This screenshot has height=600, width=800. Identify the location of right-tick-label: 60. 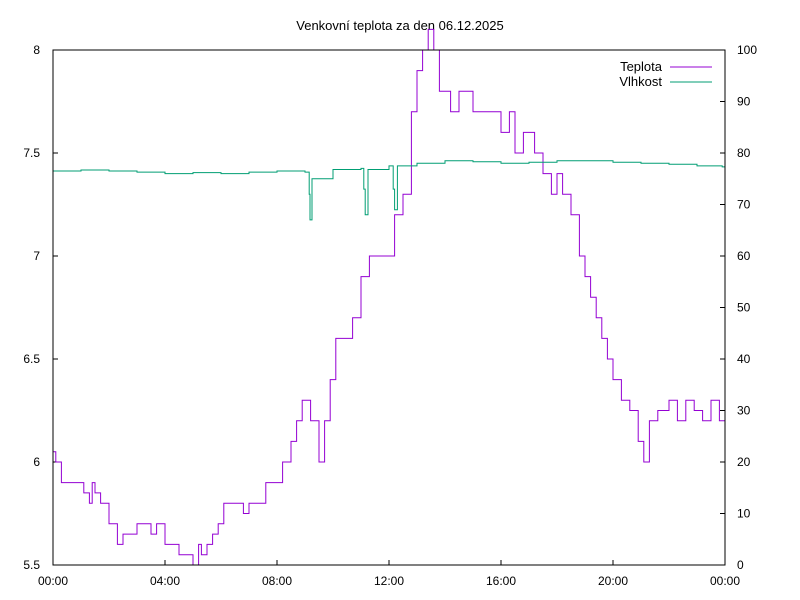
(744, 256).